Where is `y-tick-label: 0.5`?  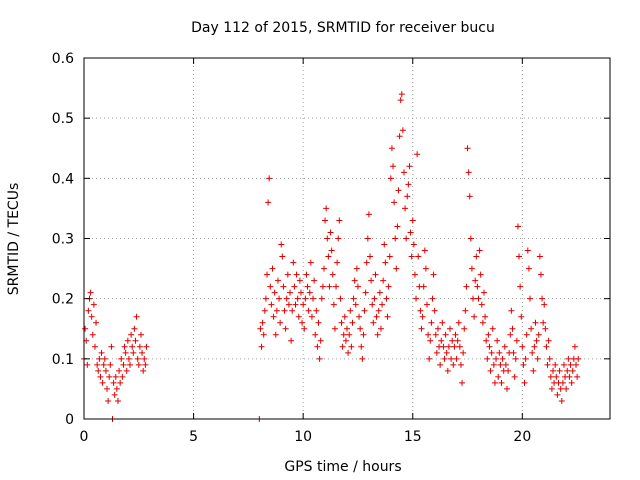 y-tick-label: 0.5 is located at coordinates (63, 119).